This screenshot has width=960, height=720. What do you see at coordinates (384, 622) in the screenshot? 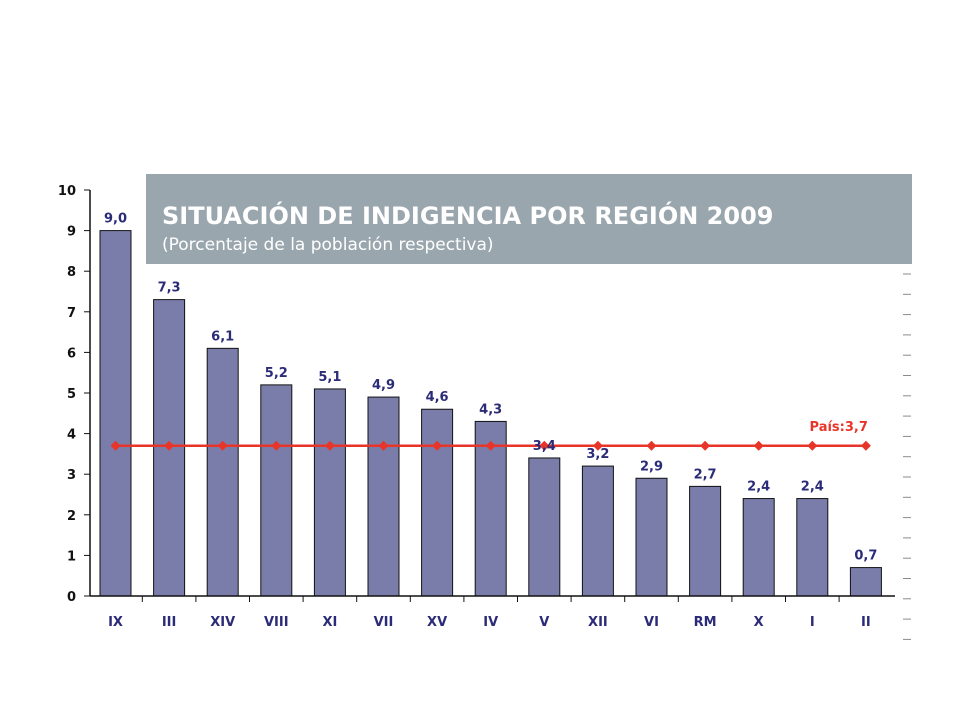
I see `x-tick-label: VII` at bounding box center [384, 622].